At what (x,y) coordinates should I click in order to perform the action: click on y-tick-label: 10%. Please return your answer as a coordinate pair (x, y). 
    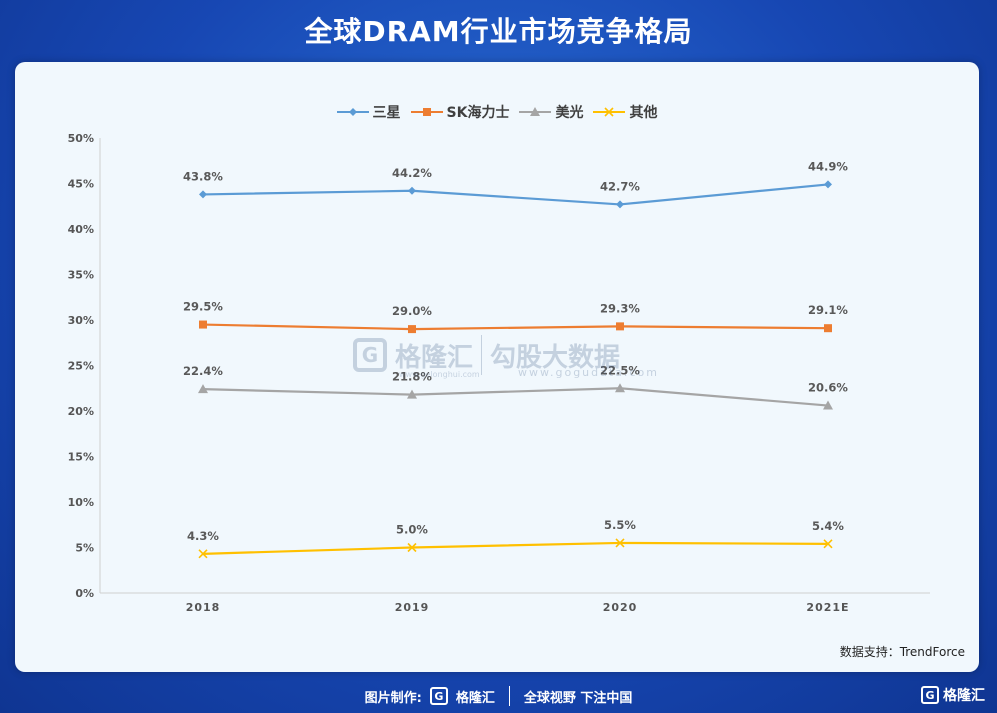
    Looking at the image, I should click on (81, 502).